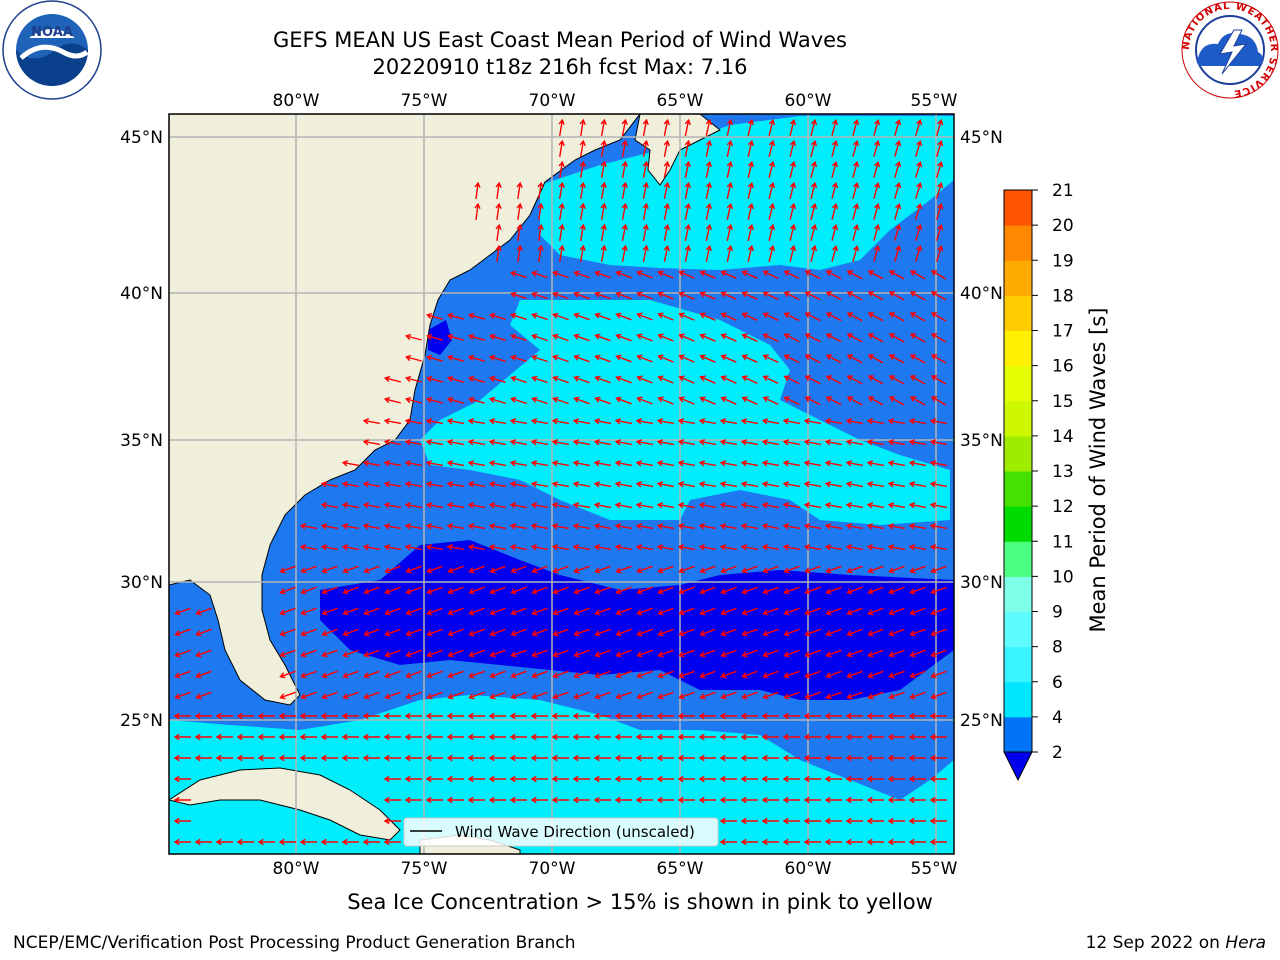  What do you see at coordinates (561, 832) in the screenshot?
I see `map-legend: Wind Wave Direction (unscaled)` at bounding box center [561, 832].